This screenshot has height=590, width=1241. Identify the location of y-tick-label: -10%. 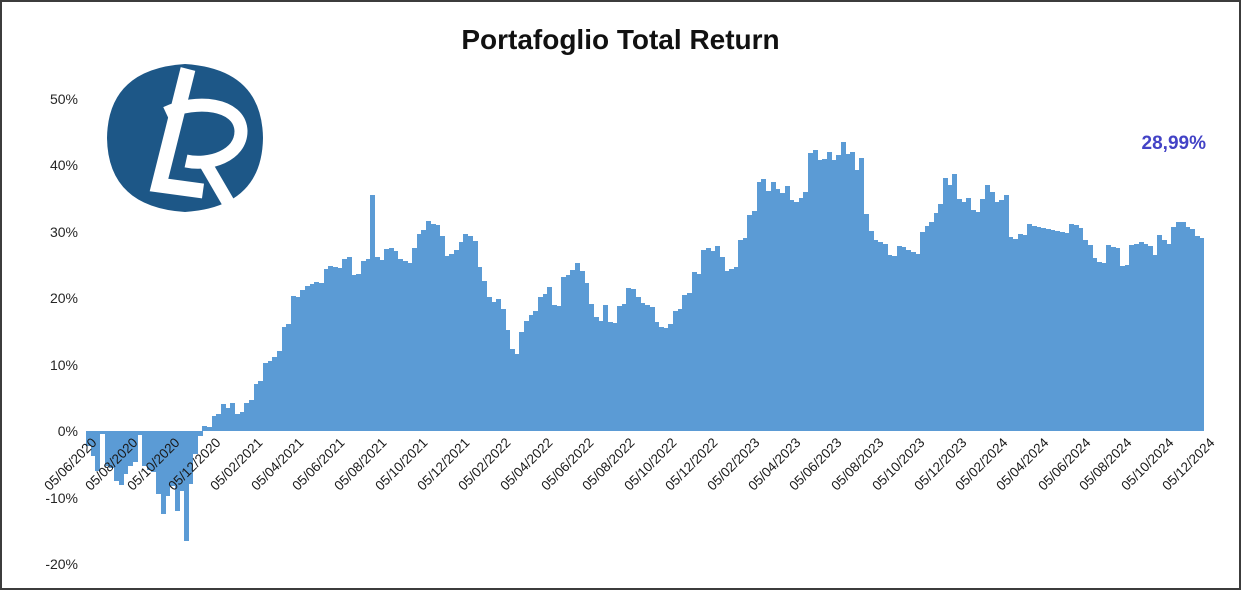
(61, 497).